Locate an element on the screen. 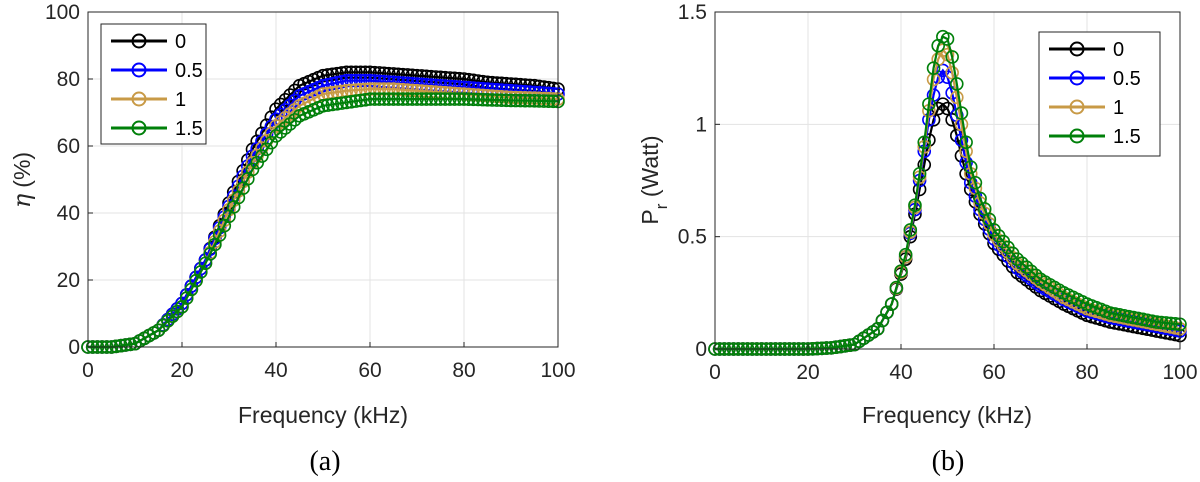 The height and width of the screenshot is (482, 1200). b-x-tick-label: 20 is located at coordinates (807, 372).